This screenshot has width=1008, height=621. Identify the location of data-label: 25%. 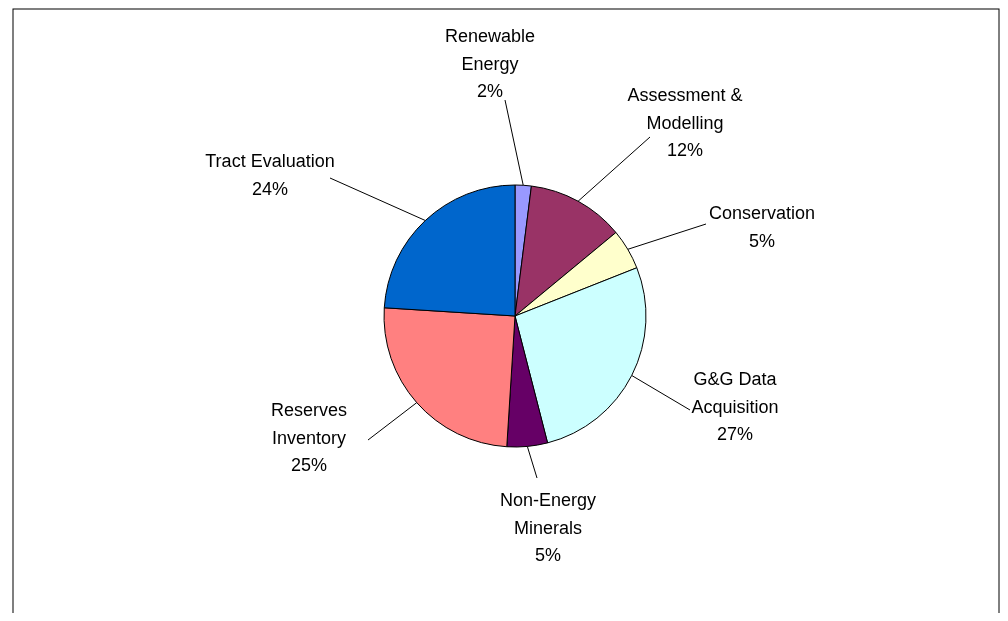
(309, 464).